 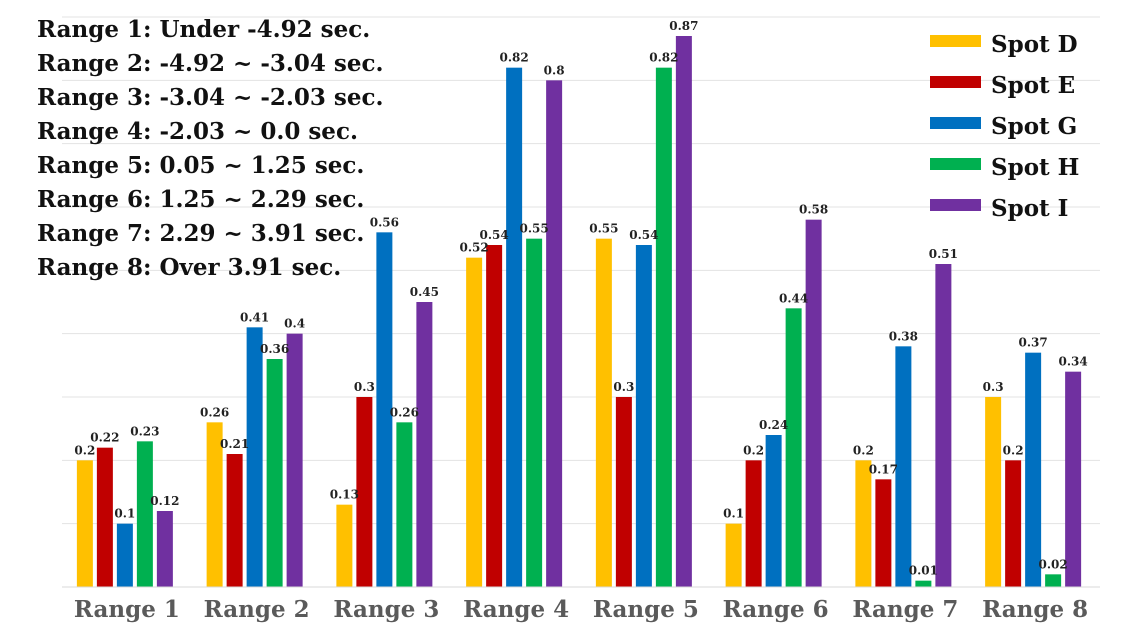 What do you see at coordinates (643, 235) in the screenshot?
I see `data-label: 0.54` at bounding box center [643, 235].